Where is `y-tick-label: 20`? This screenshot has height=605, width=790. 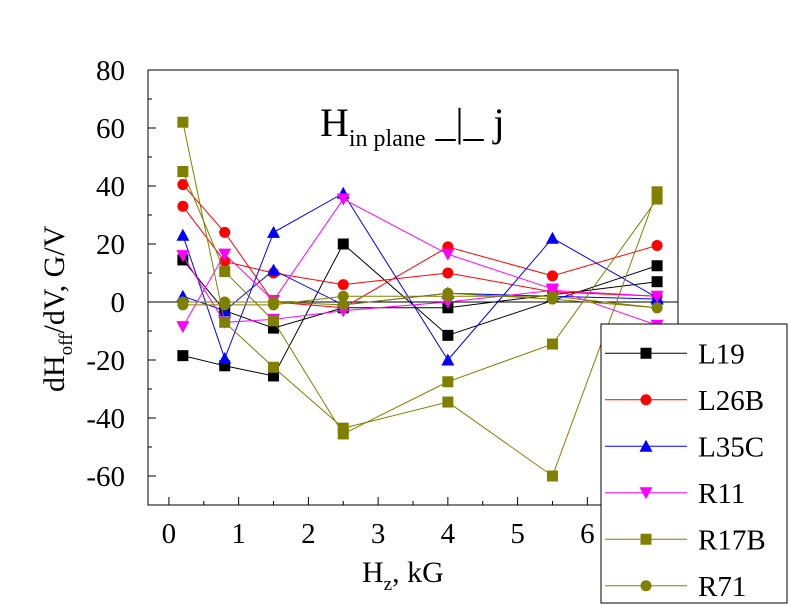
y-tick-label: 20 is located at coordinates (110, 245).